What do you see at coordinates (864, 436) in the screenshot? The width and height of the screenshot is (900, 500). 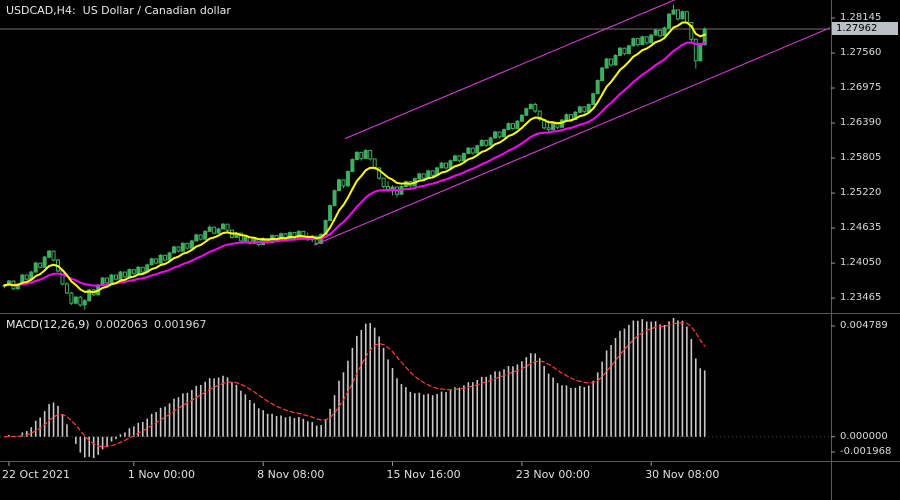 I see `macd-axis-label: 0.000000` at bounding box center [864, 436].